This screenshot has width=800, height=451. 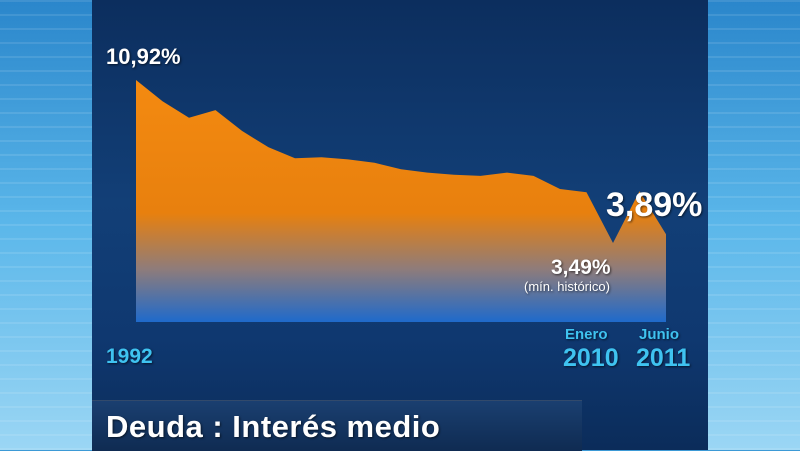 What do you see at coordinates (654, 205) in the screenshot?
I see `end-value-label: 3,89%` at bounding box center [654, 205].